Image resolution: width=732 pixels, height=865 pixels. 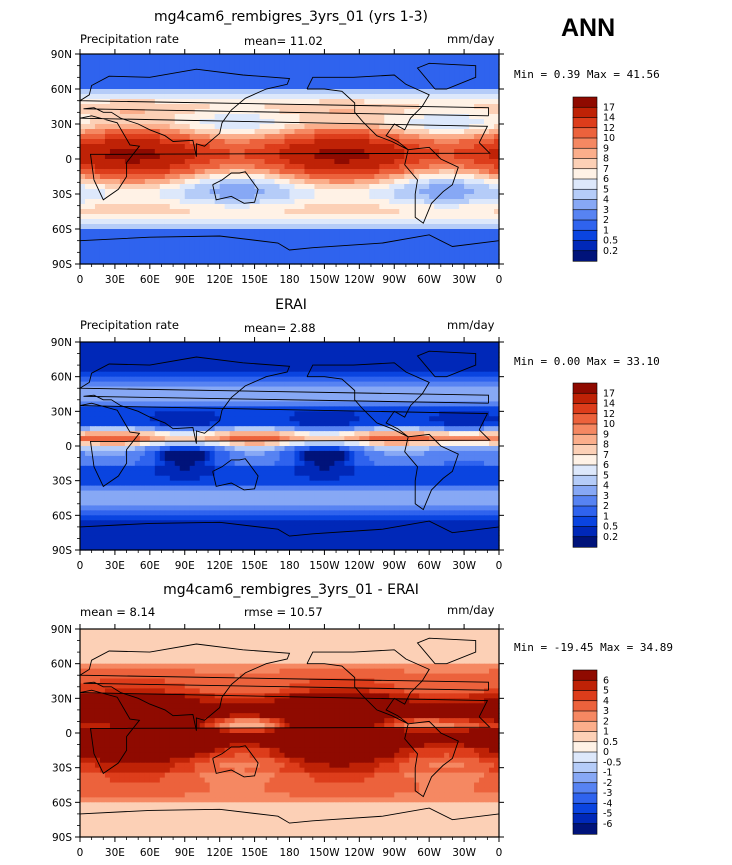 I want to click on lat-tick-label: 0, so click(x=68, y=160).